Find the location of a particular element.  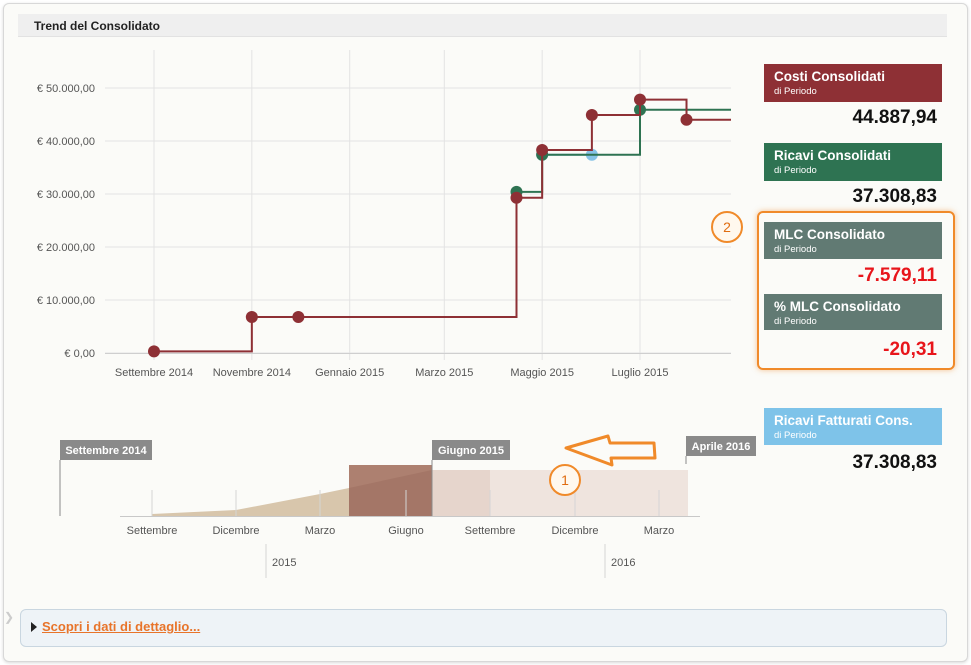

nav-selected-flag is located at coordinates (471, 450).